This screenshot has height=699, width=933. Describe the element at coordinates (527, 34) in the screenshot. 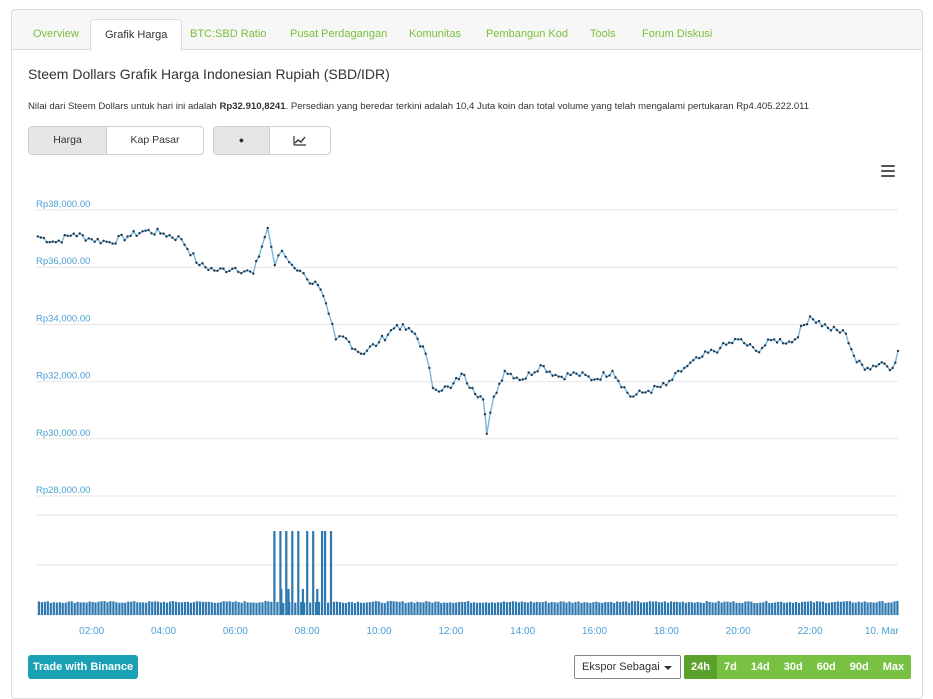

I see `tab-pembangun-kod: Pembangun Kod` at that location.